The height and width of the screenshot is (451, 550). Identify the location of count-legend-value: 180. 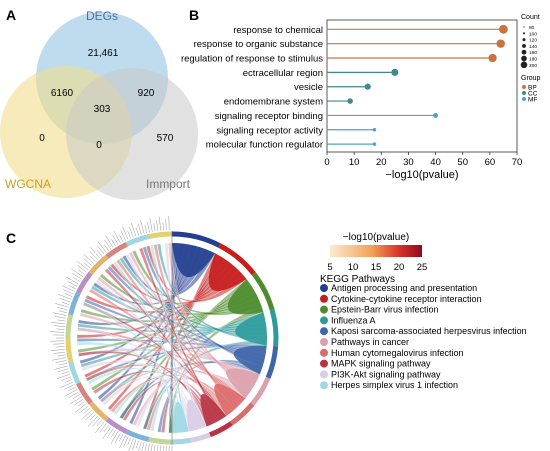
(533, 60).